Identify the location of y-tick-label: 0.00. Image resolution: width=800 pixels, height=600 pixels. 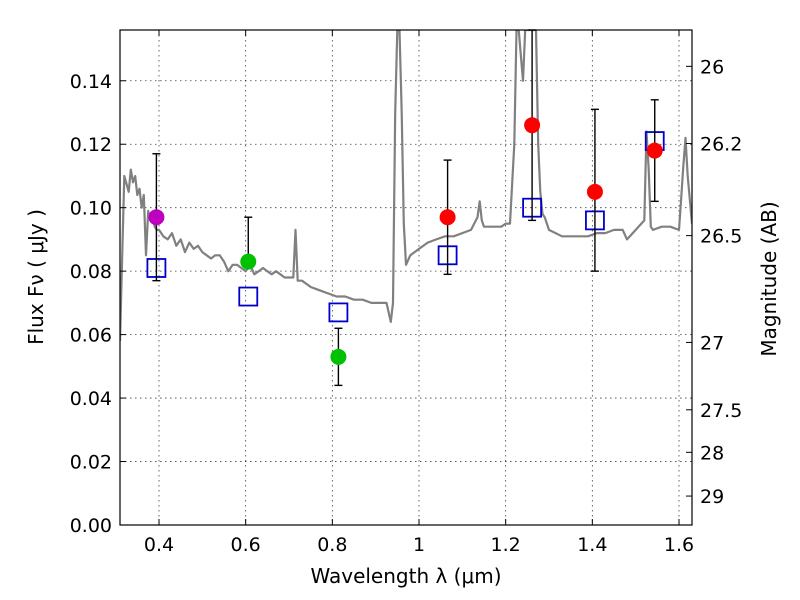
(91, 526).